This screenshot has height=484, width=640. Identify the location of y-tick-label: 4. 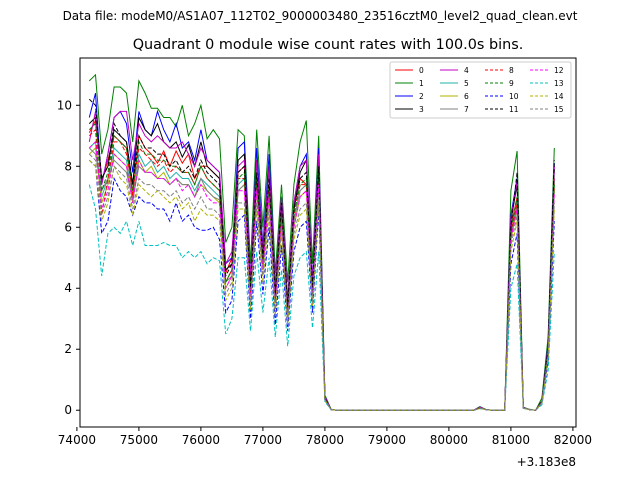
(68, 288).